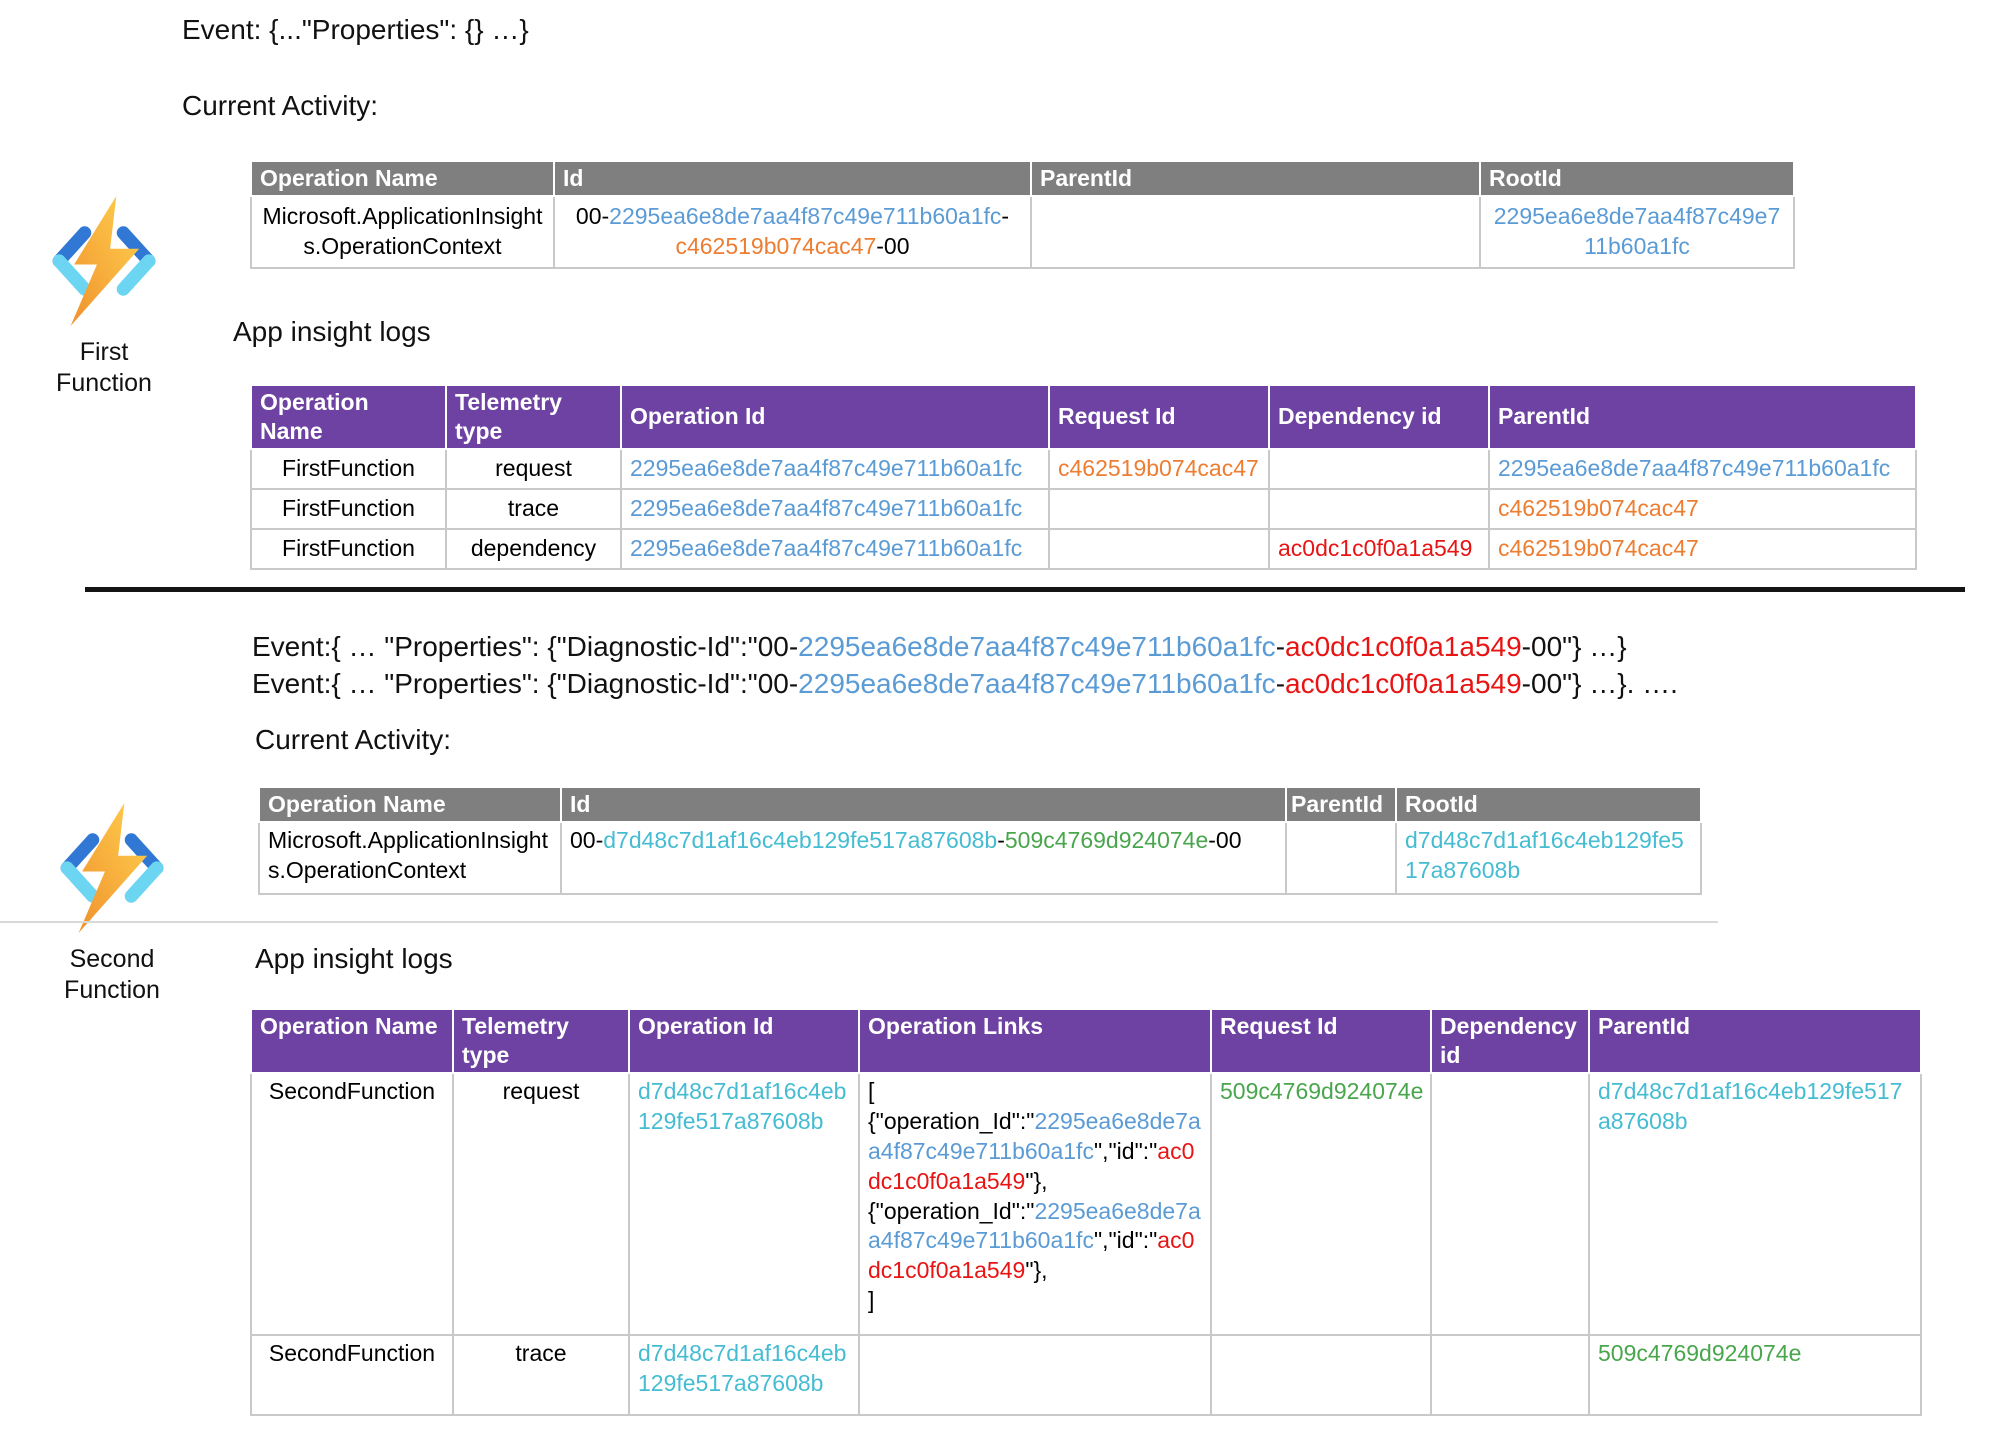  I want to click on links-static: [ {"operation_Id":", so click(951, 1106).